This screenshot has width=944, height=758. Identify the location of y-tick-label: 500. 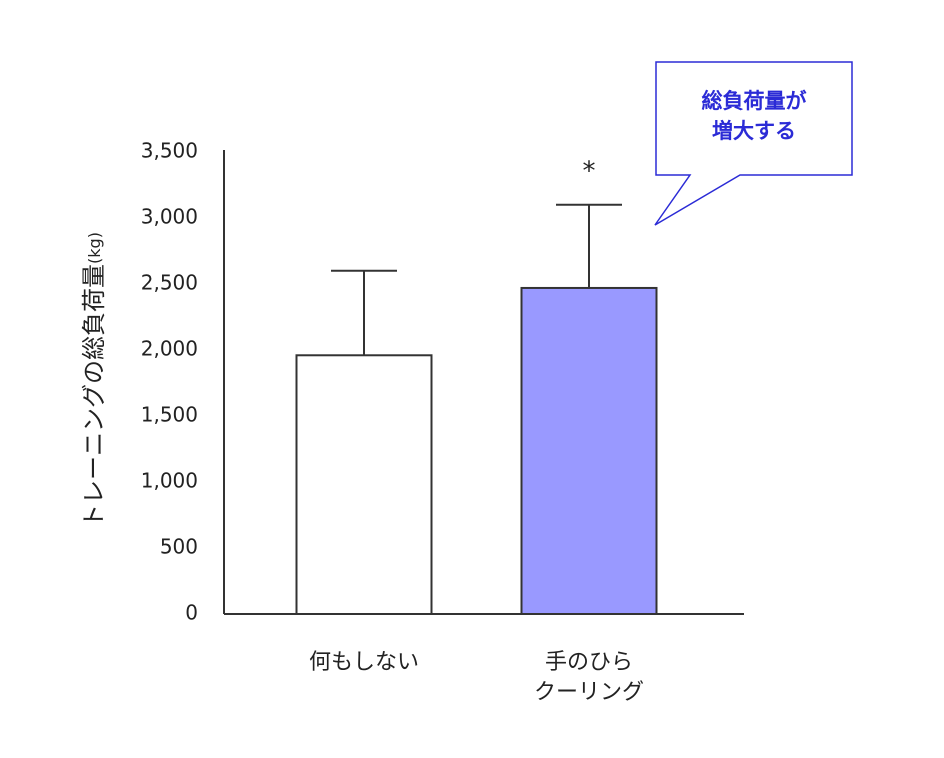
(179, 547).